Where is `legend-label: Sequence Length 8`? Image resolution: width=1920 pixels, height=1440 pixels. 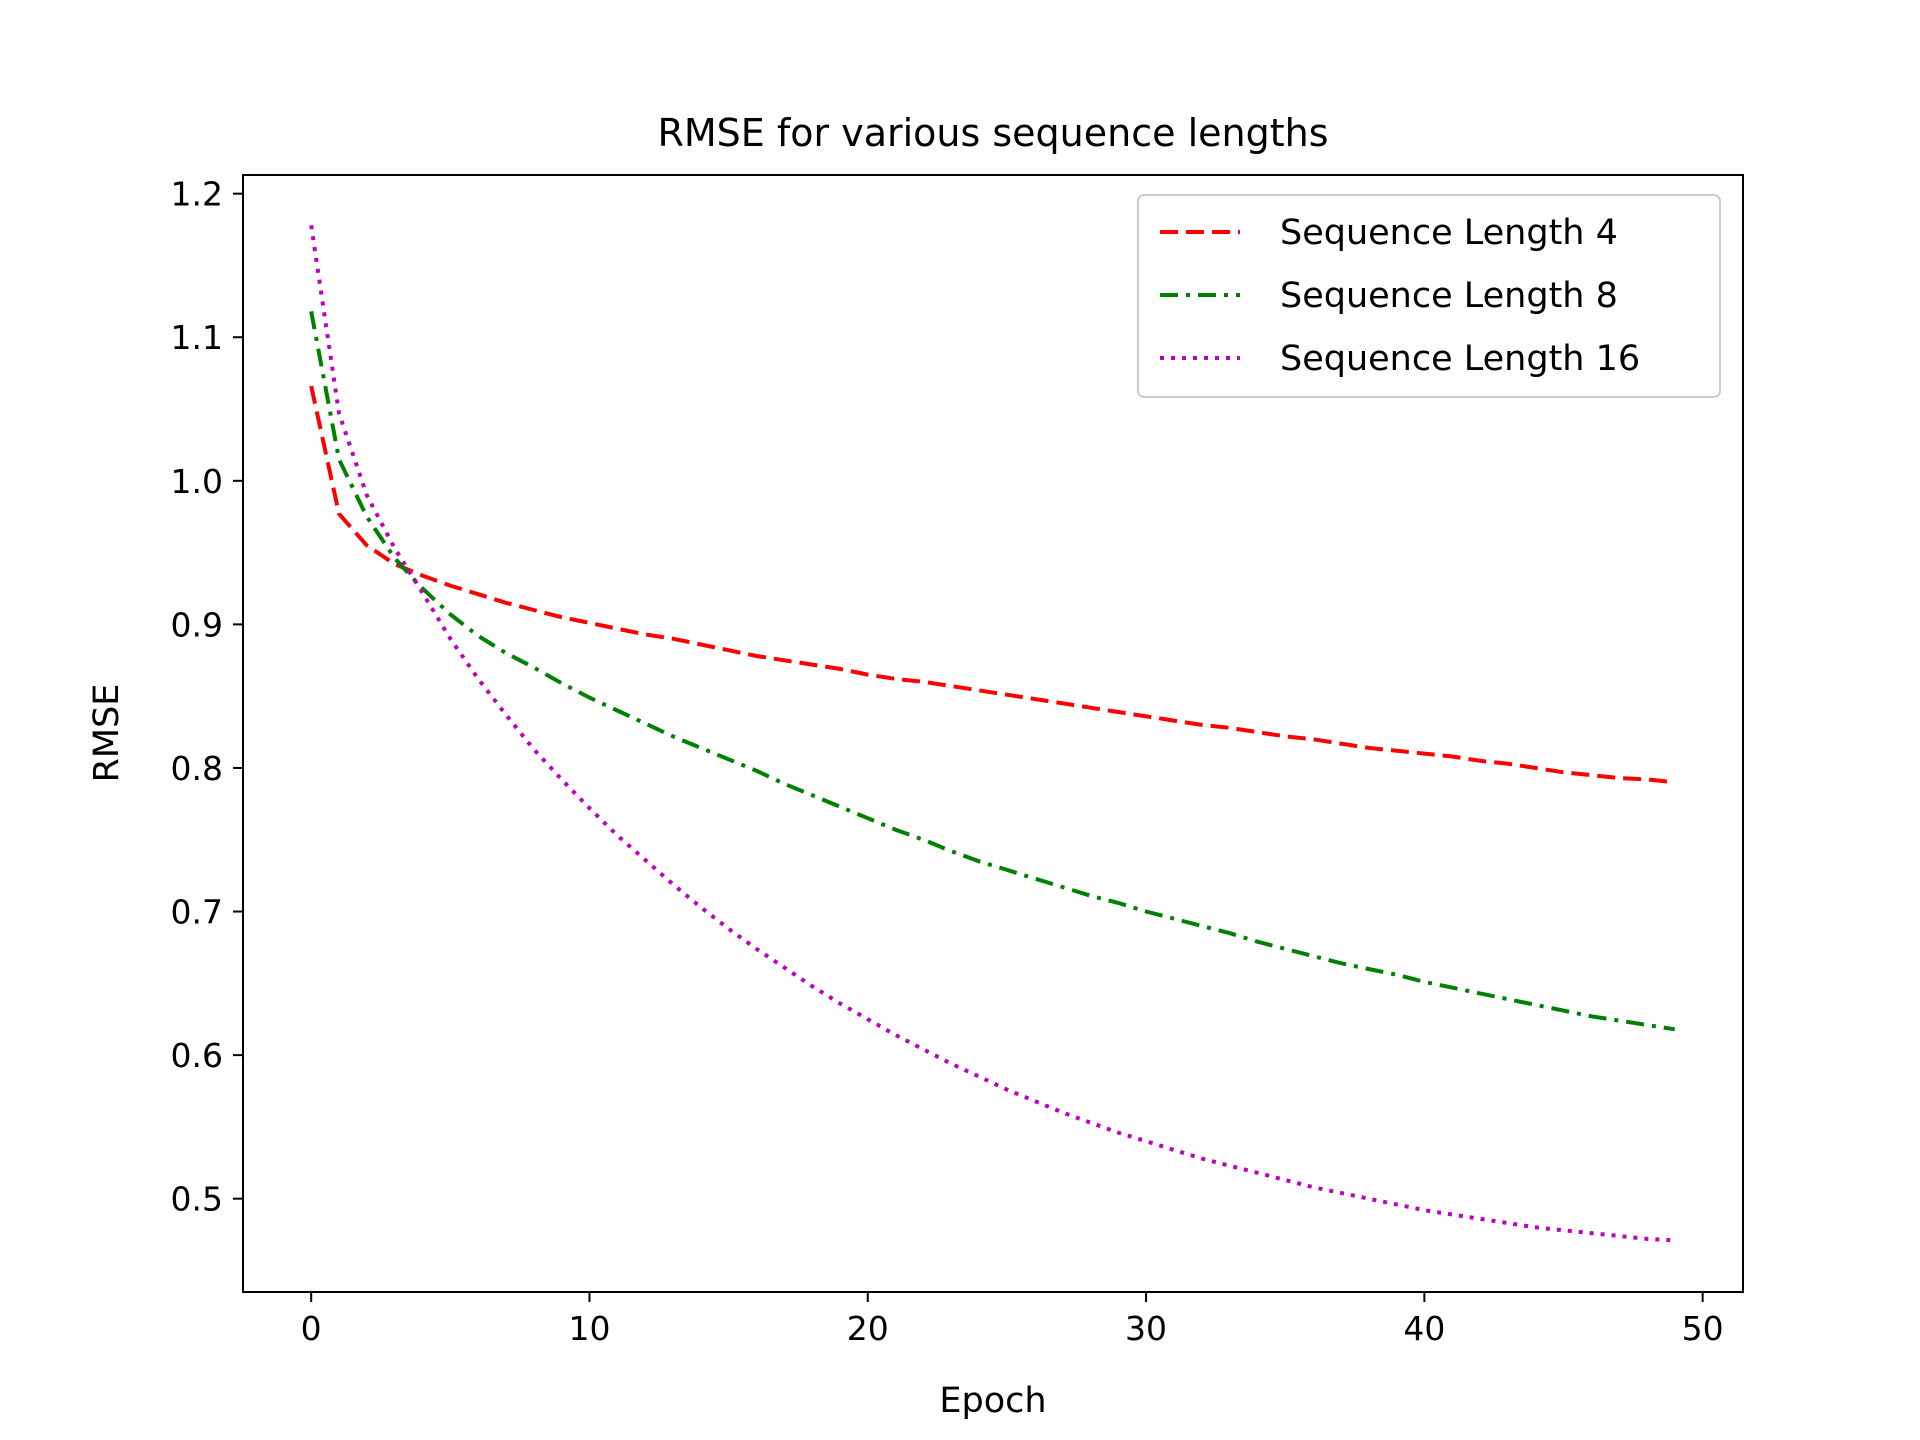 legend-label: Sequence Length 8 is located at coordinates (1449, 296).